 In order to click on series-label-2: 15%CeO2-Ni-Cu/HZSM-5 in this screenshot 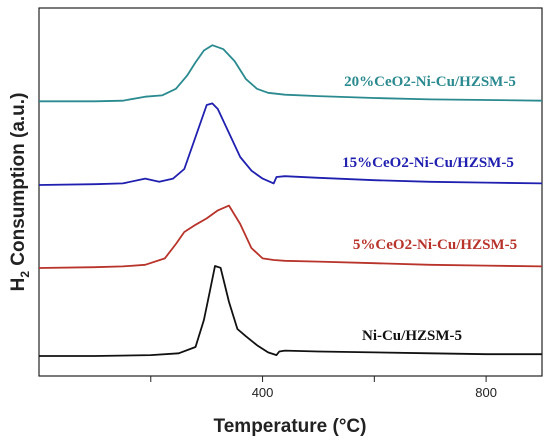, I will do `click(428, 163)`.